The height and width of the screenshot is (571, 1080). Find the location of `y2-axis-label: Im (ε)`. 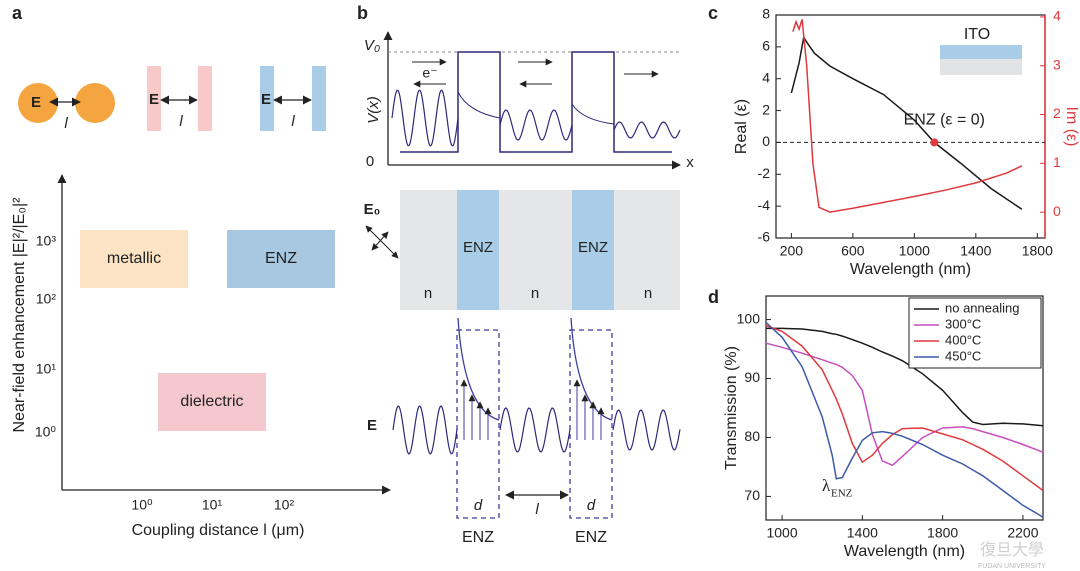

y2-axis-label: Im (ε) is located at coordinates (1071, 126).